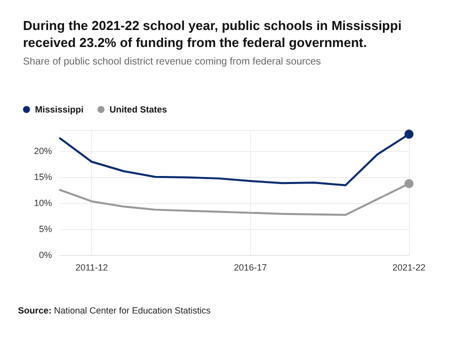  What do you see at coordinates (59, 109) in the screenshot?
I see `legend-label: Mississippi` at bounding box center [59, 109].